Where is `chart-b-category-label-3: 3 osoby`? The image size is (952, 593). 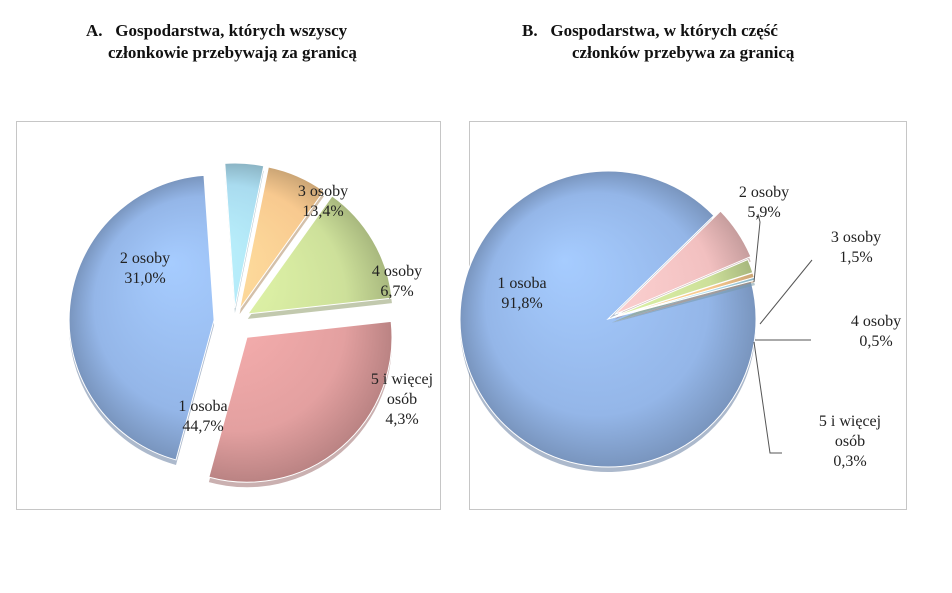
chart-b-category-label-3: 3 osoby is located at coordinates (856, 237).